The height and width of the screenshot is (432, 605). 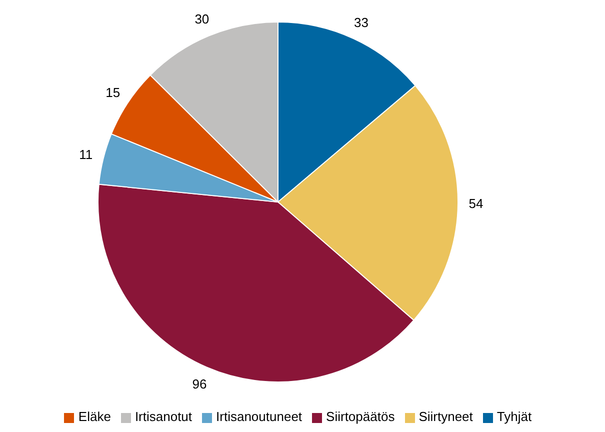 I want to click on legend-label: Tyhjät, so click(x=514, y=416).